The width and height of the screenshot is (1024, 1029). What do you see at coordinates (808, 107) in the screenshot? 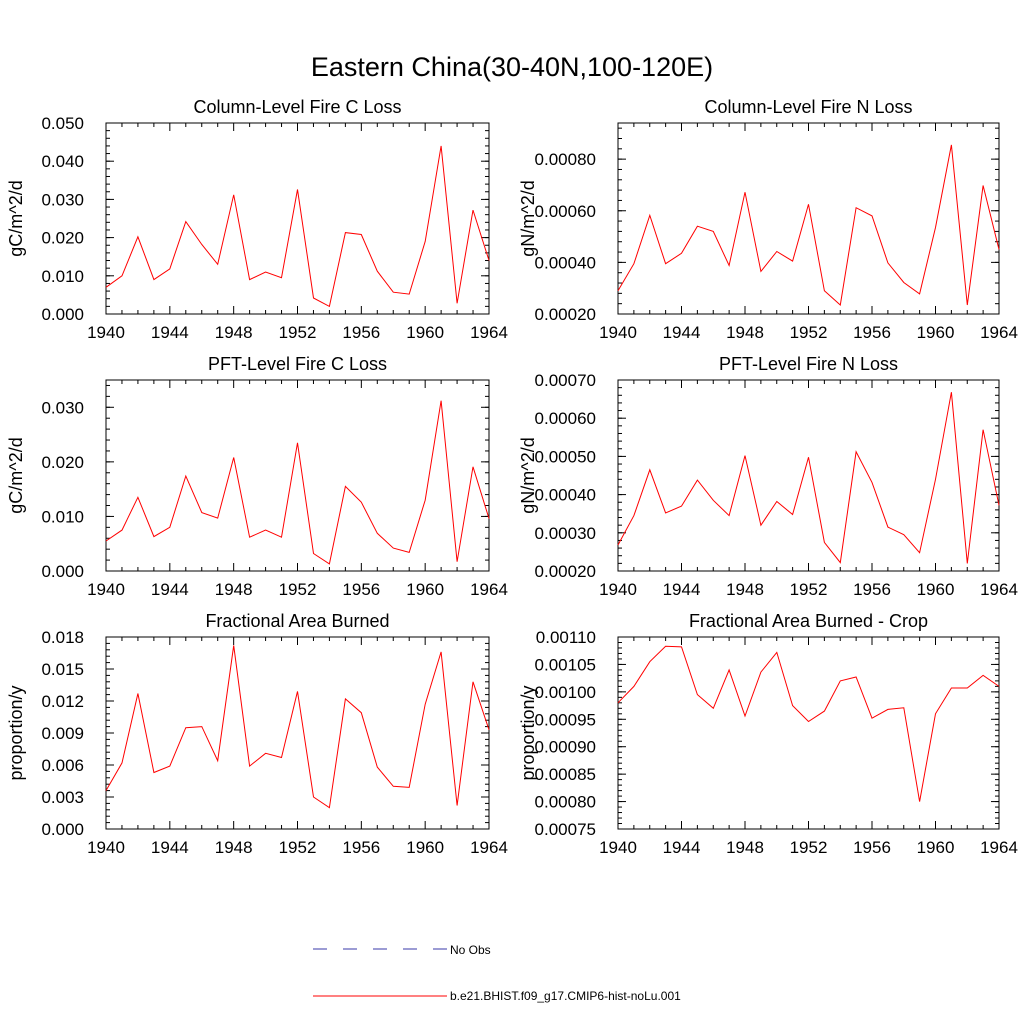
I see `panel-title: Column-Level Fire N Loss` at bounding box center [808, 107].